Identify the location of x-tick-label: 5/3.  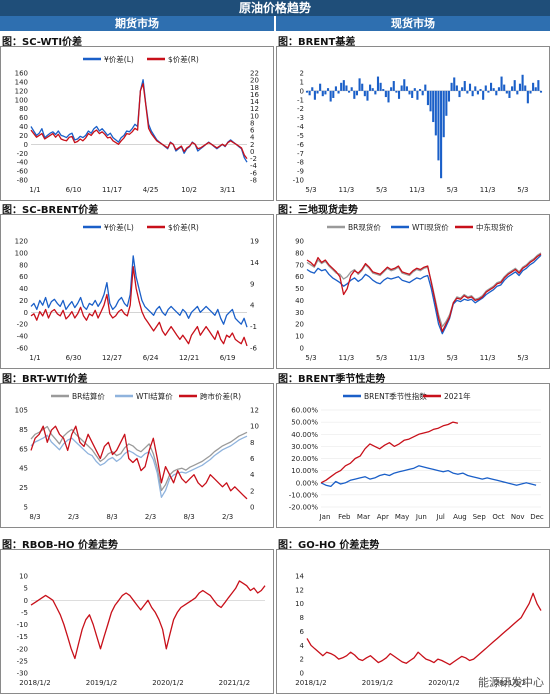
(310, 358).